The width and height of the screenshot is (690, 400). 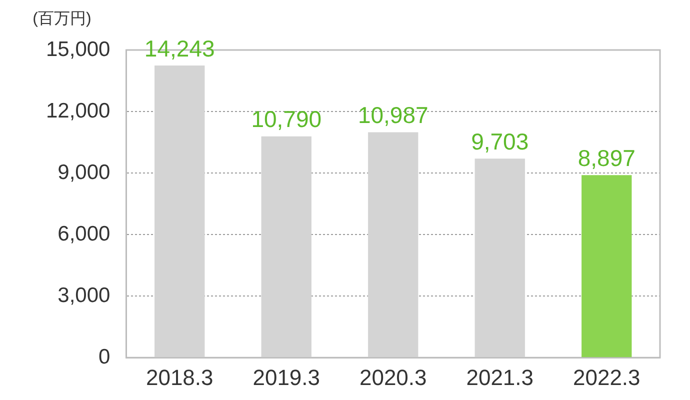 I want to click on y-tick-label: 3,000, so click(x=84, y=295).